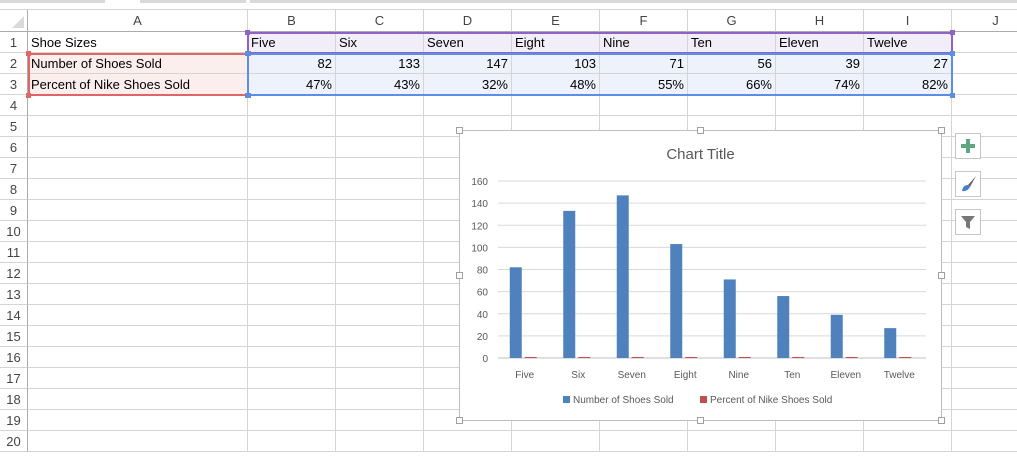 This screenshot has width=1017, height=457. What do you see at coordinates (380, 399) in the screenshot?
I see `cell-C18` at bounding box center [380, 399].